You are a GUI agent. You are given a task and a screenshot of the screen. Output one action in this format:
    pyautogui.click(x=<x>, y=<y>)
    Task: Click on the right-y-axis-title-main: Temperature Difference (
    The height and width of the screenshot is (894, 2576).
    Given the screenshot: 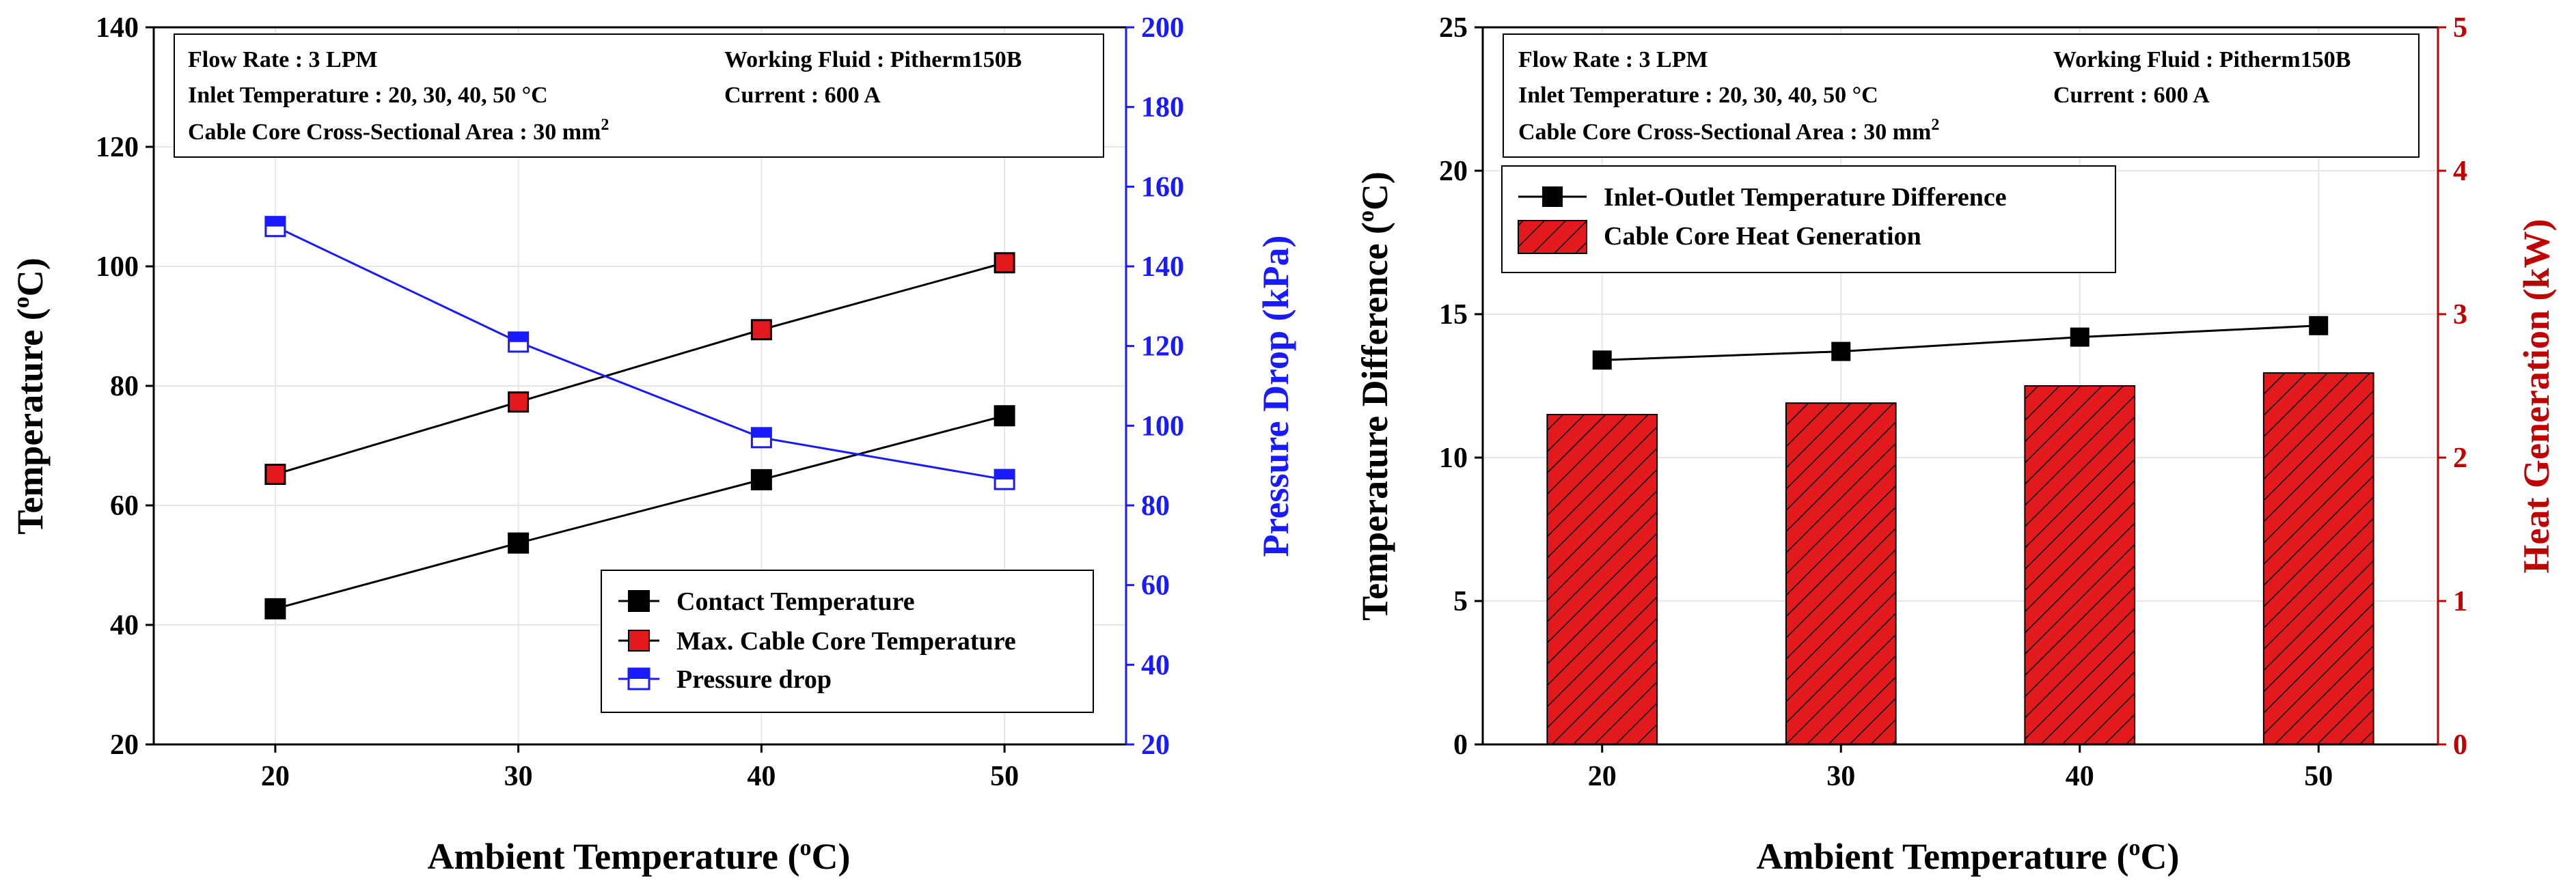 What is the action you would take?
    pyautogui.click(x=1374, y=421)
    